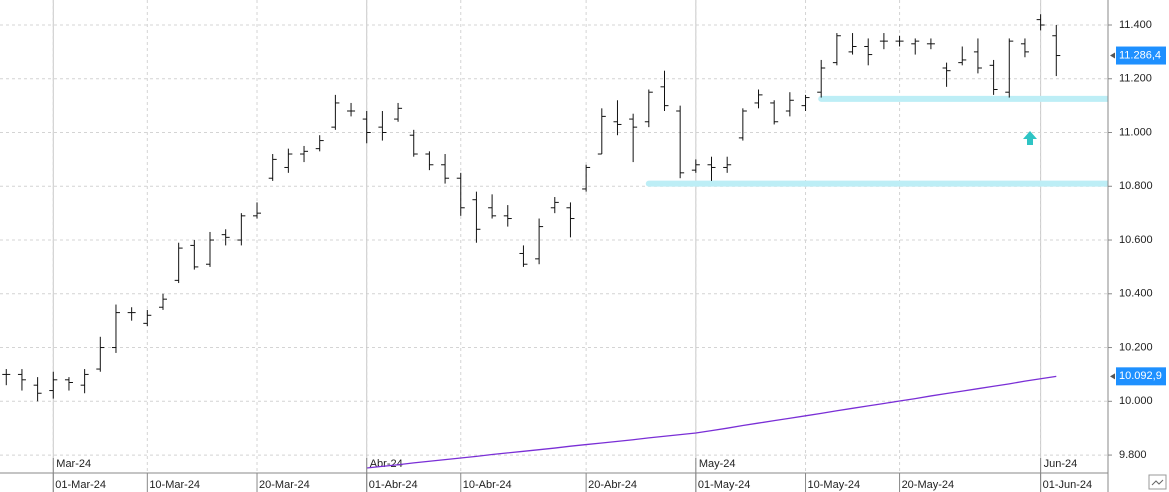 This screenshot has height=492, width=1169. Describe the element at coordinates (711, 422) in the screenshot. I see `moving-average-line` at that location.